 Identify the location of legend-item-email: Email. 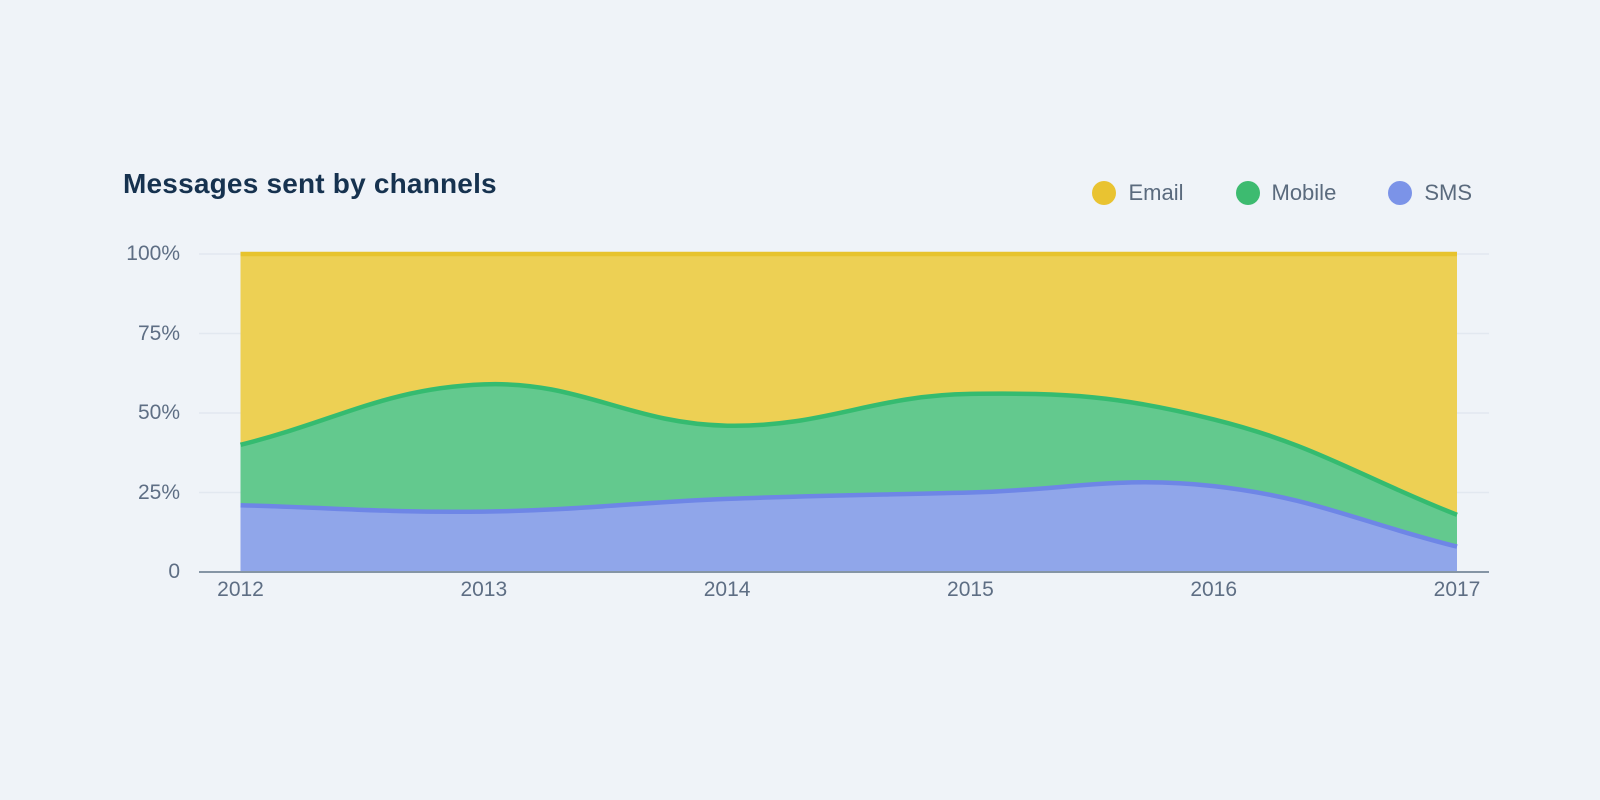
(1138, 193).